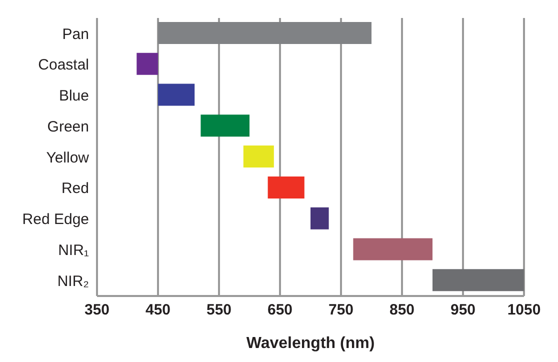 Image resolution: width=558 pixels, height=362 pixels. Describe the element at coordinates (97, 310) in the screenshot. I see `x-tick-label: 350` at that location.